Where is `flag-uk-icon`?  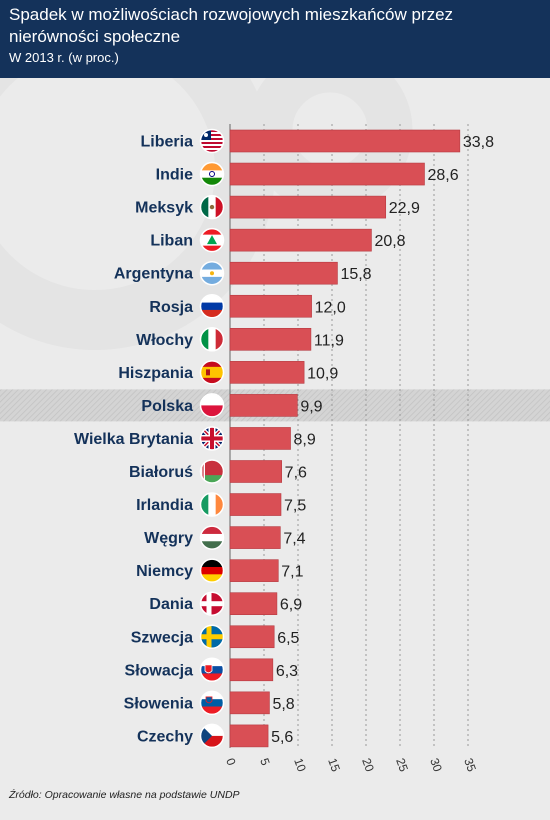 flag-uk-icon is located at coordinates (212, 438).